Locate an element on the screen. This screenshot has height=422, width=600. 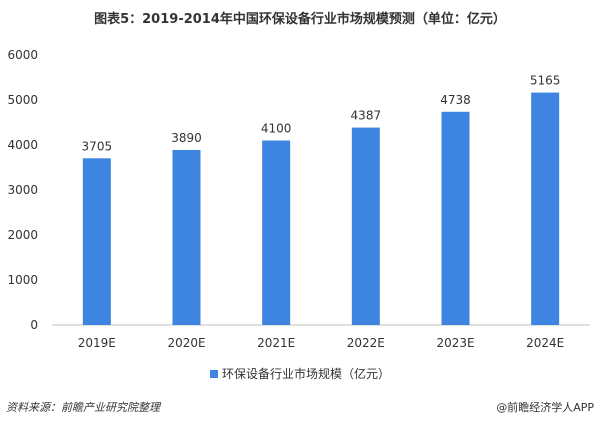
x-tick-label: 2024E is located at coordinates (545, 343).